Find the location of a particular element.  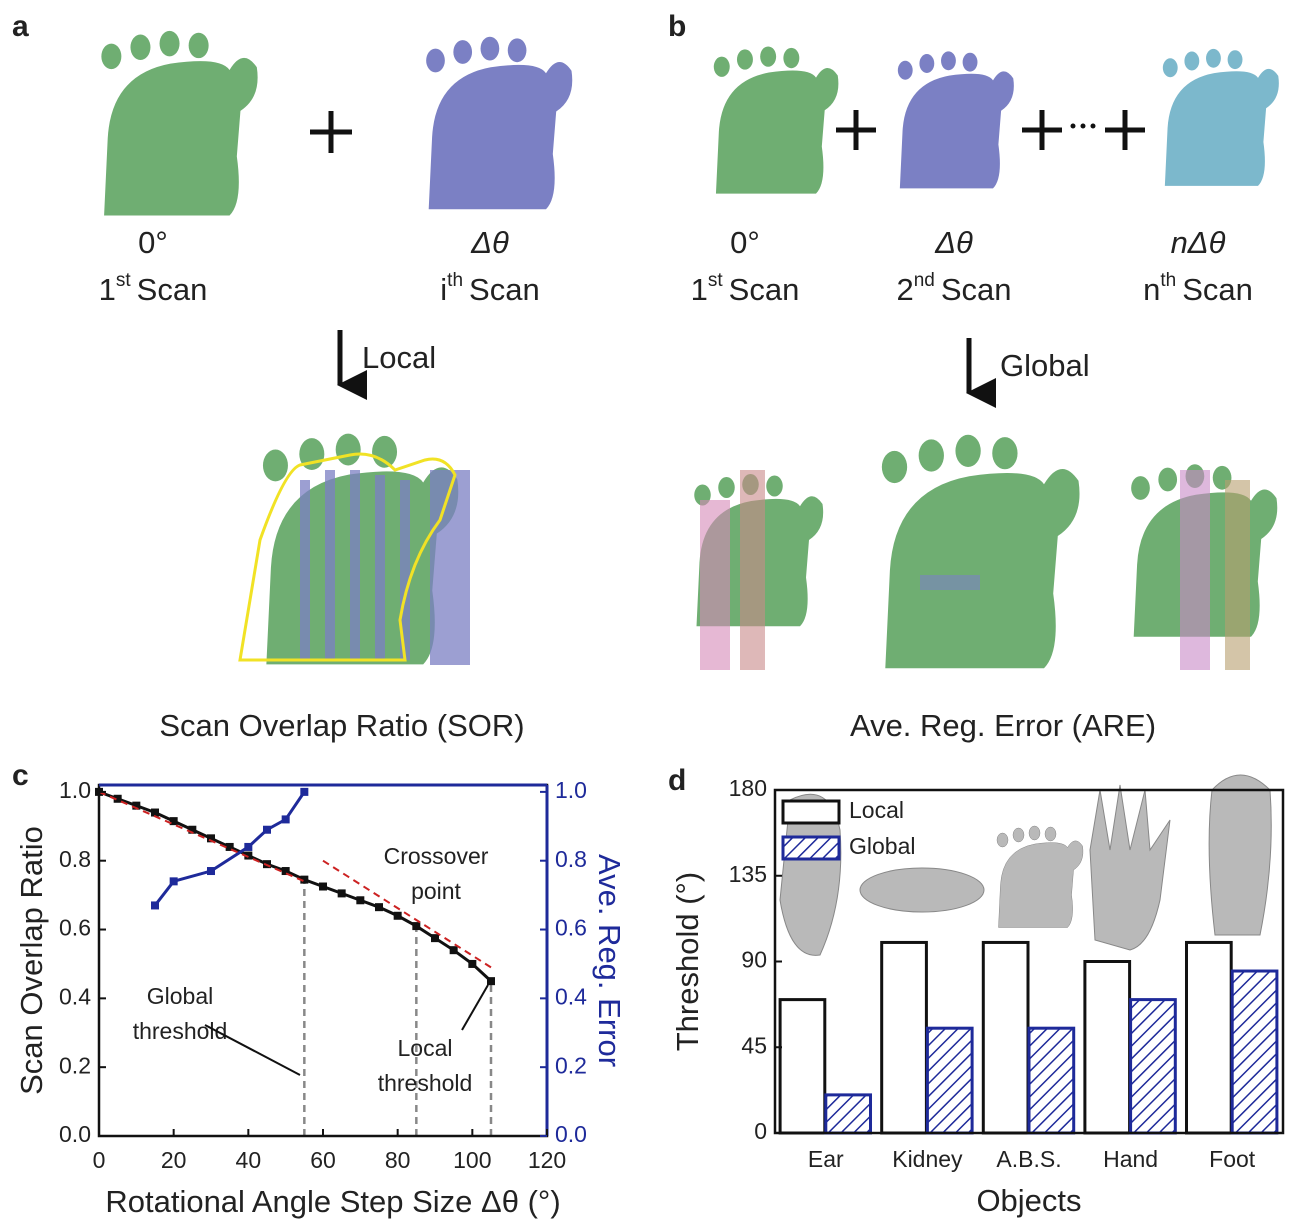

y-tick-label: 0.4 is located at coordinates (75, 996).